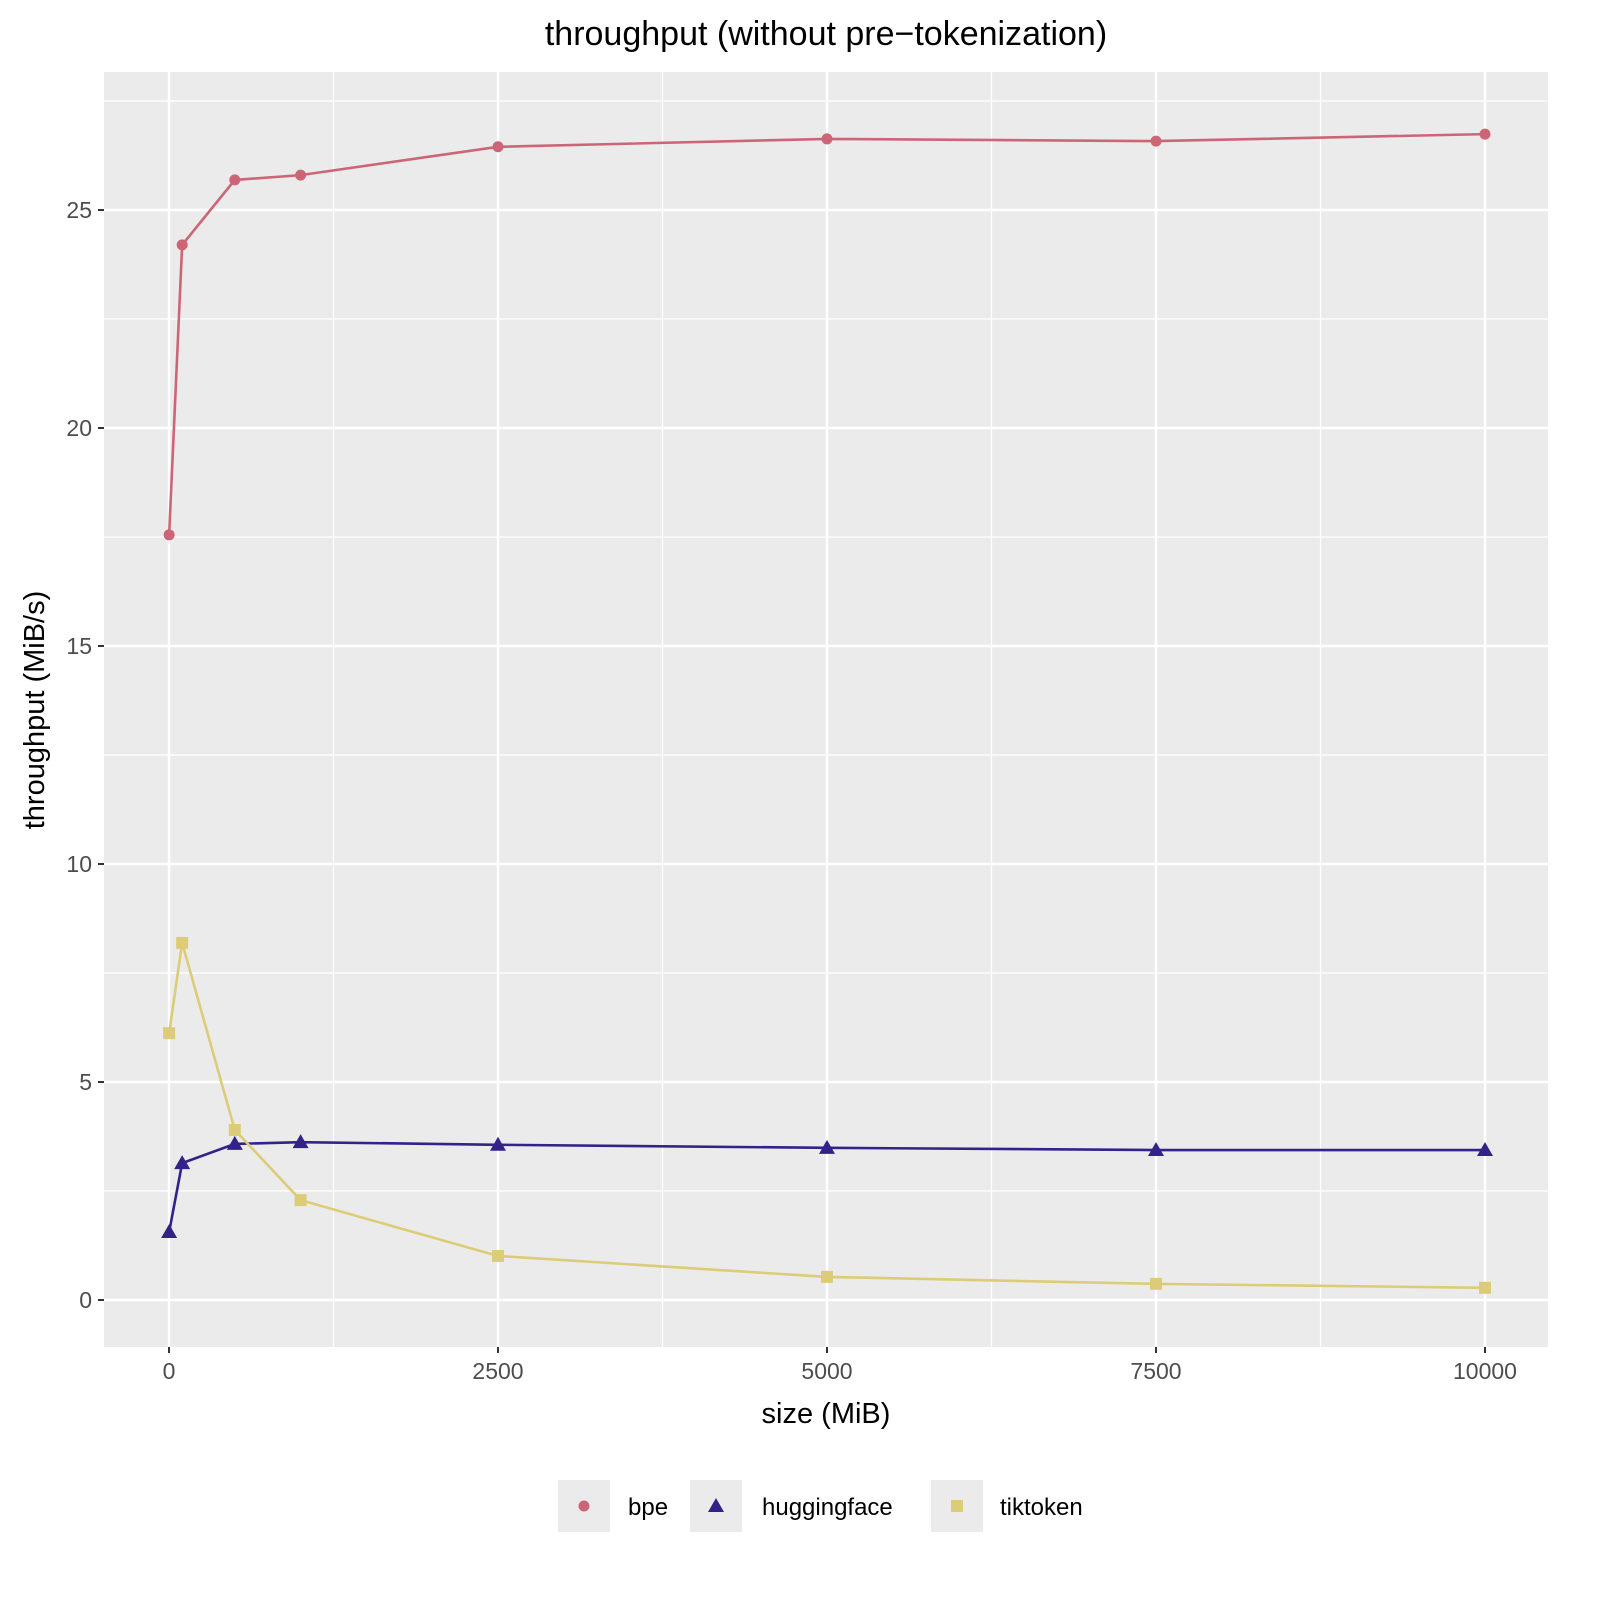  What do you see at coordinates (79, 210) in the screenshot?
I see `y-tick-label: 25` at bounding box center [79, 210].